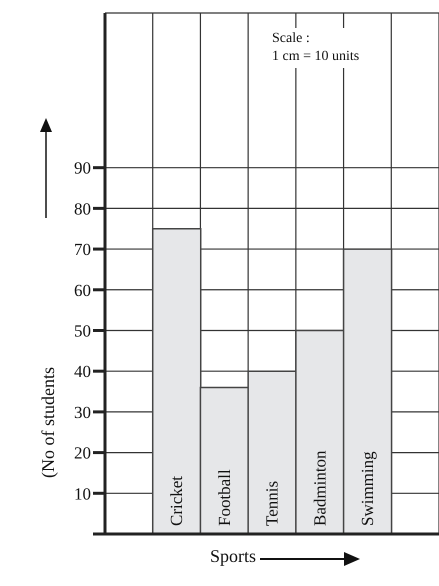  Describe the element at coordinates (291, 39) in the screenshot. I see `annotation: Scale :` at that location.